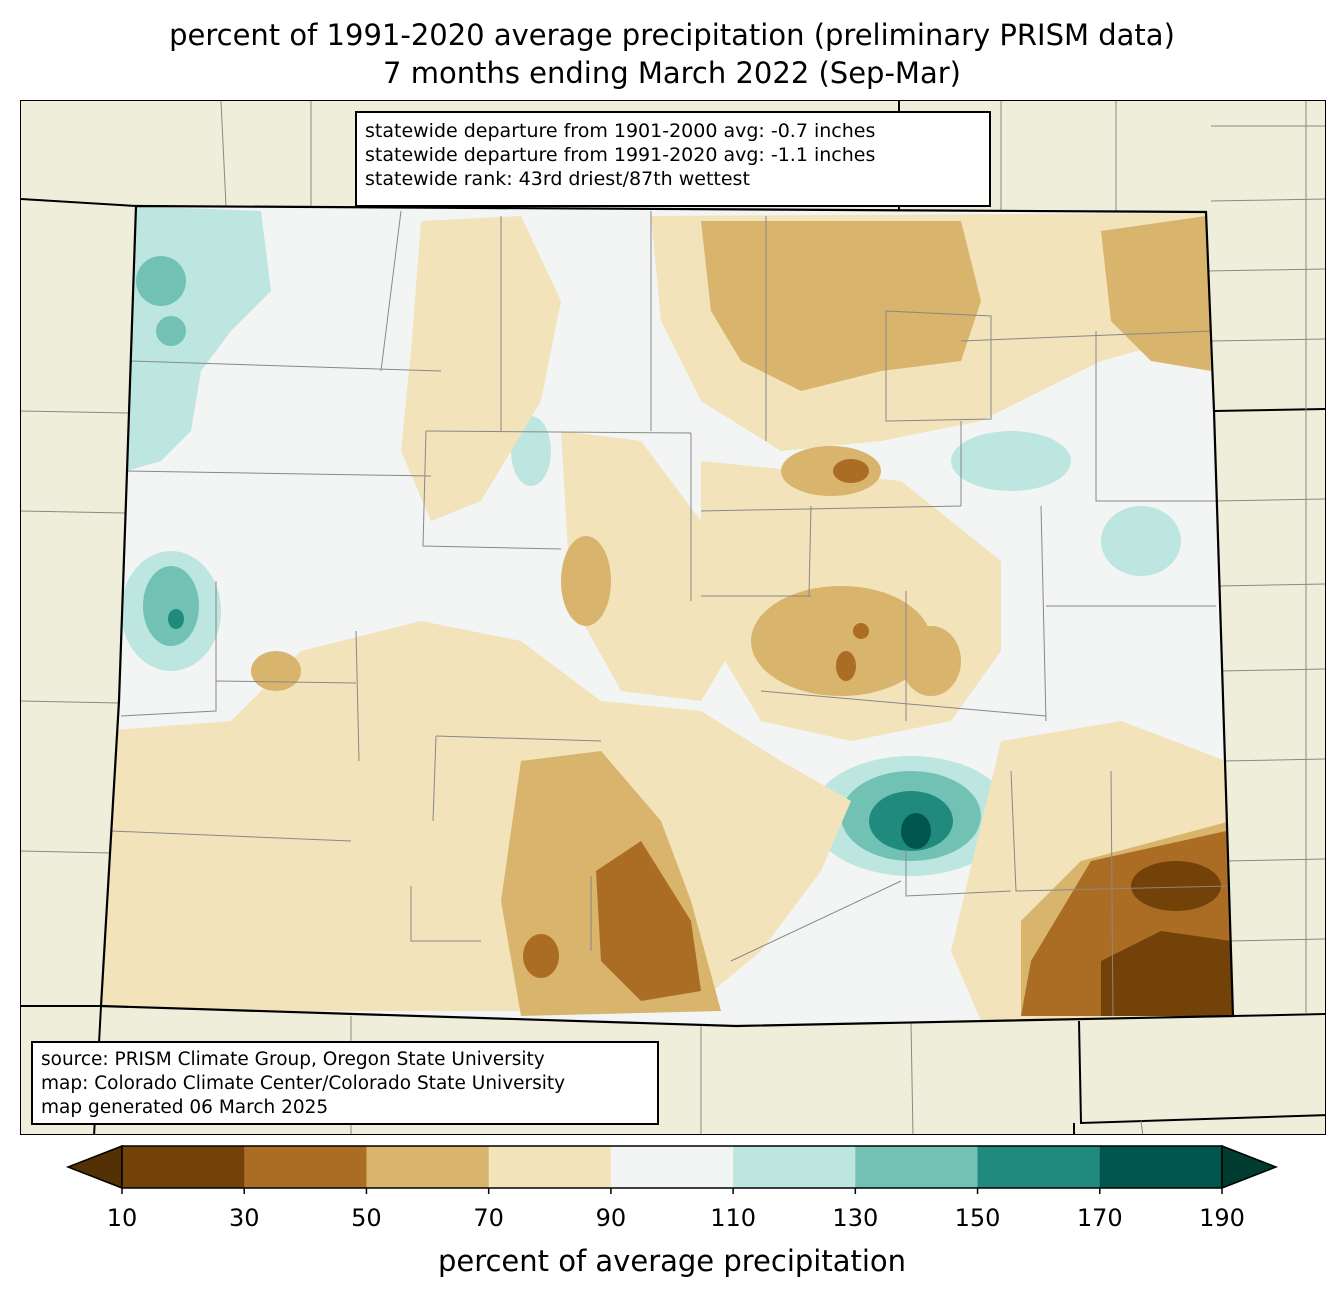  I want to click on colorbar-tick-label: 50, so click(366, 1218).